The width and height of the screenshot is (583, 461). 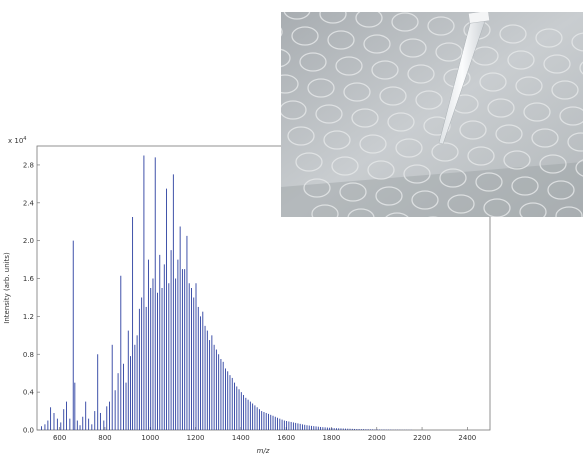 I want to click on x-tick-label: 800, so click(x=104, y=438).